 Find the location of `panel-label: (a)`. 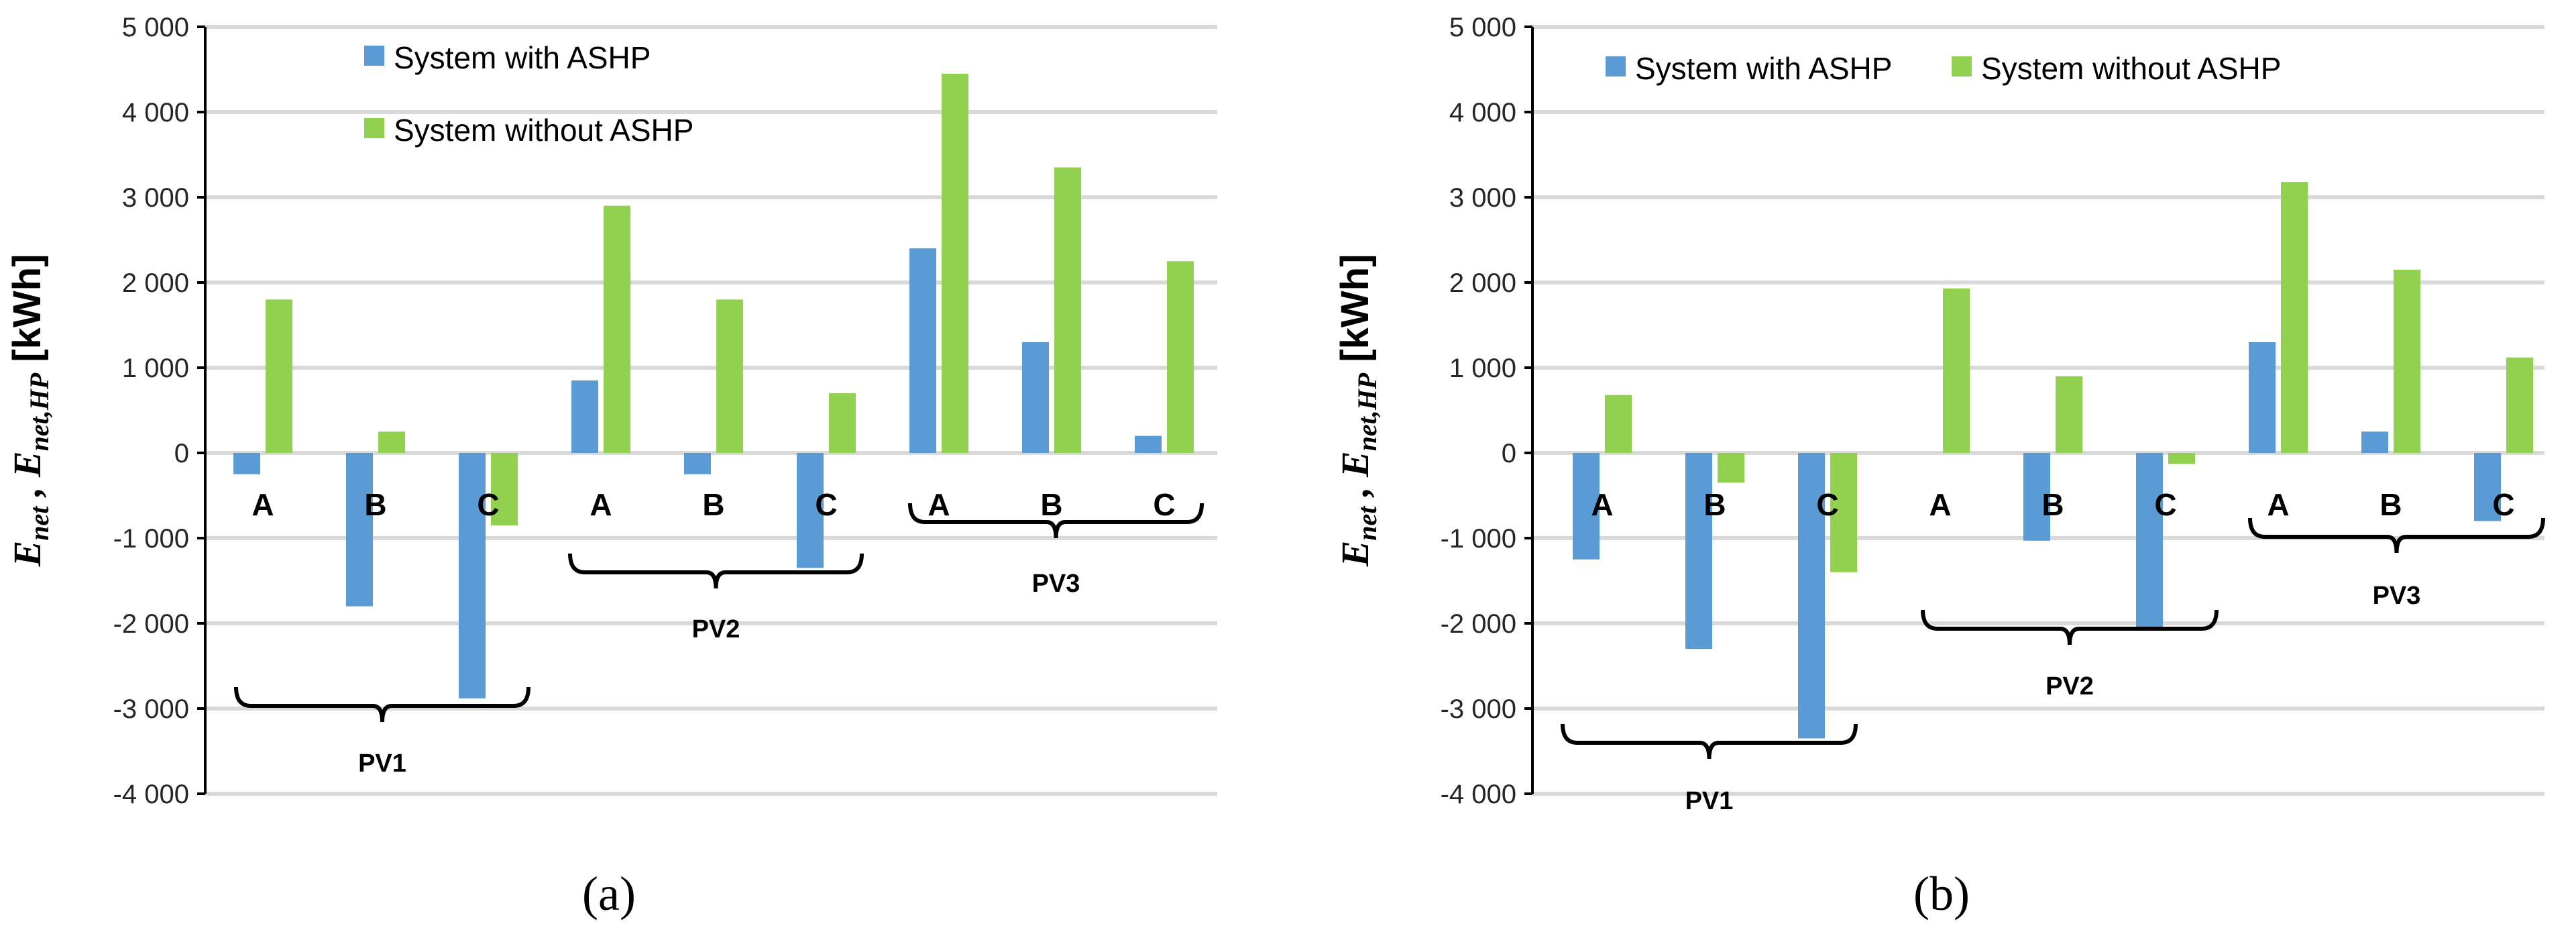

panel-label: (a) is located at coordinates (609, 894).